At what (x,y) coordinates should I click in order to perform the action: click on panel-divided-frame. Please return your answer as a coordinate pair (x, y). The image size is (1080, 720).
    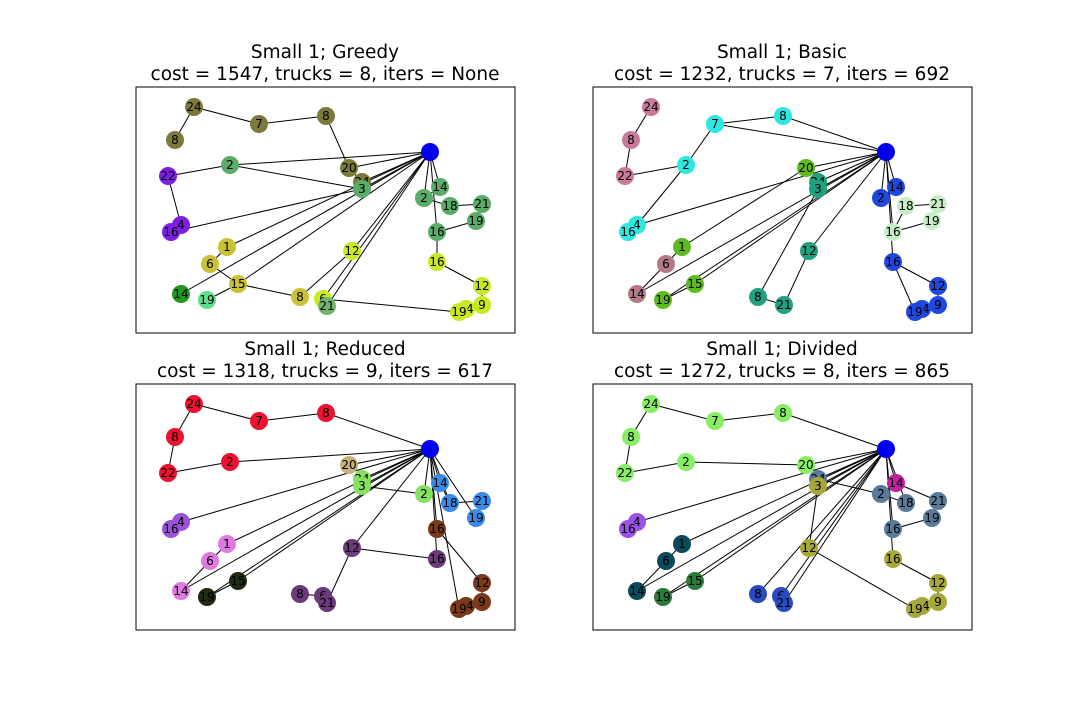
    Looking at the image, I should click on (782, 507).